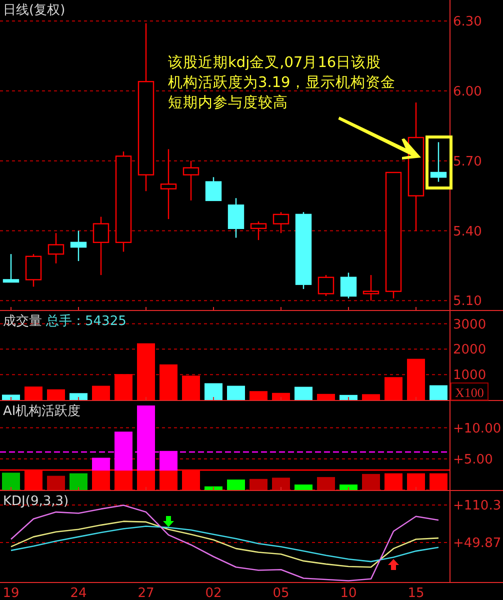 Image resolution: width=503 pixels, height=600 pixels. Describe the element at coordinates (467, 22) in the screenshot. I see `y-tick-label: 6.30` at that location.